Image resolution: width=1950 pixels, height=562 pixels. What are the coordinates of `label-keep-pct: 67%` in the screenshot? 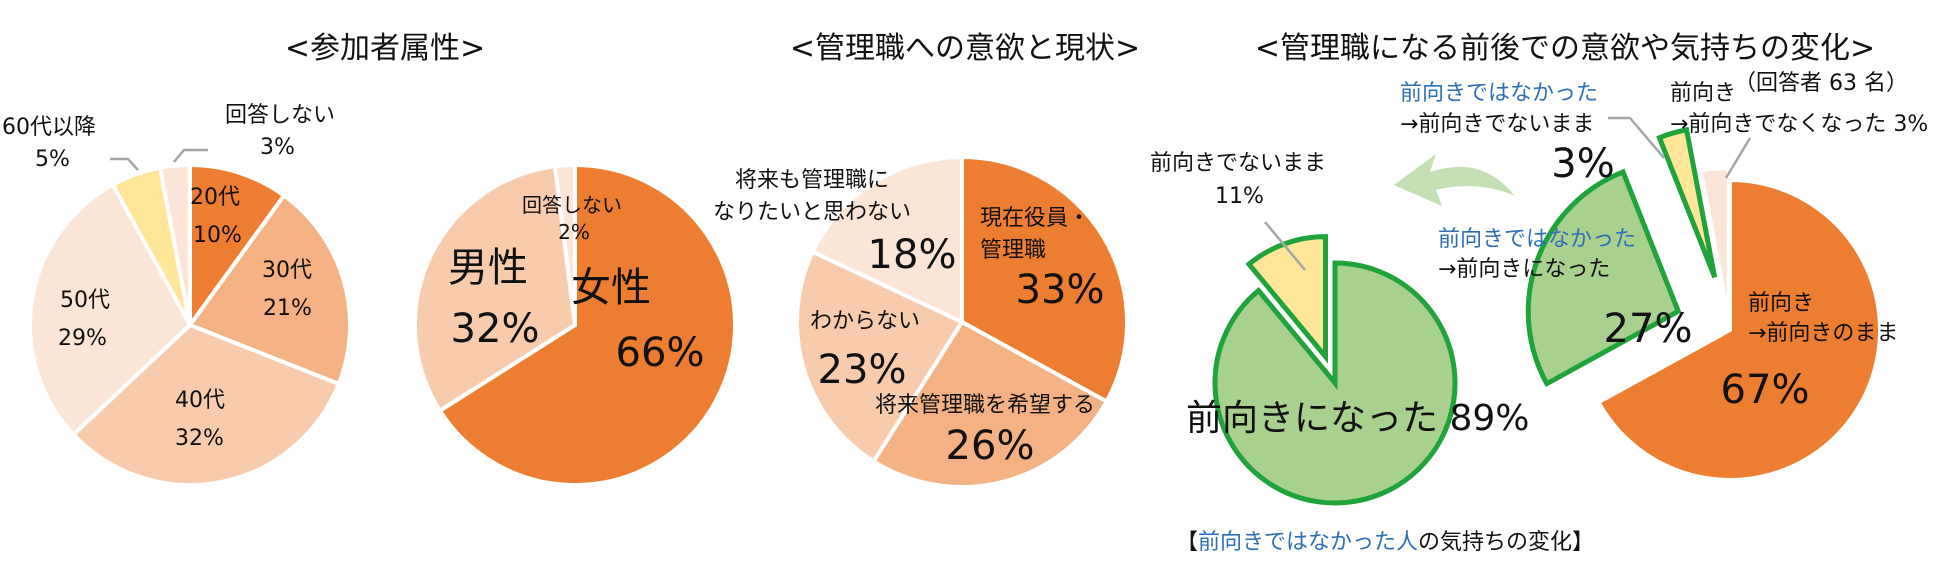 It's located at (1765, 390).